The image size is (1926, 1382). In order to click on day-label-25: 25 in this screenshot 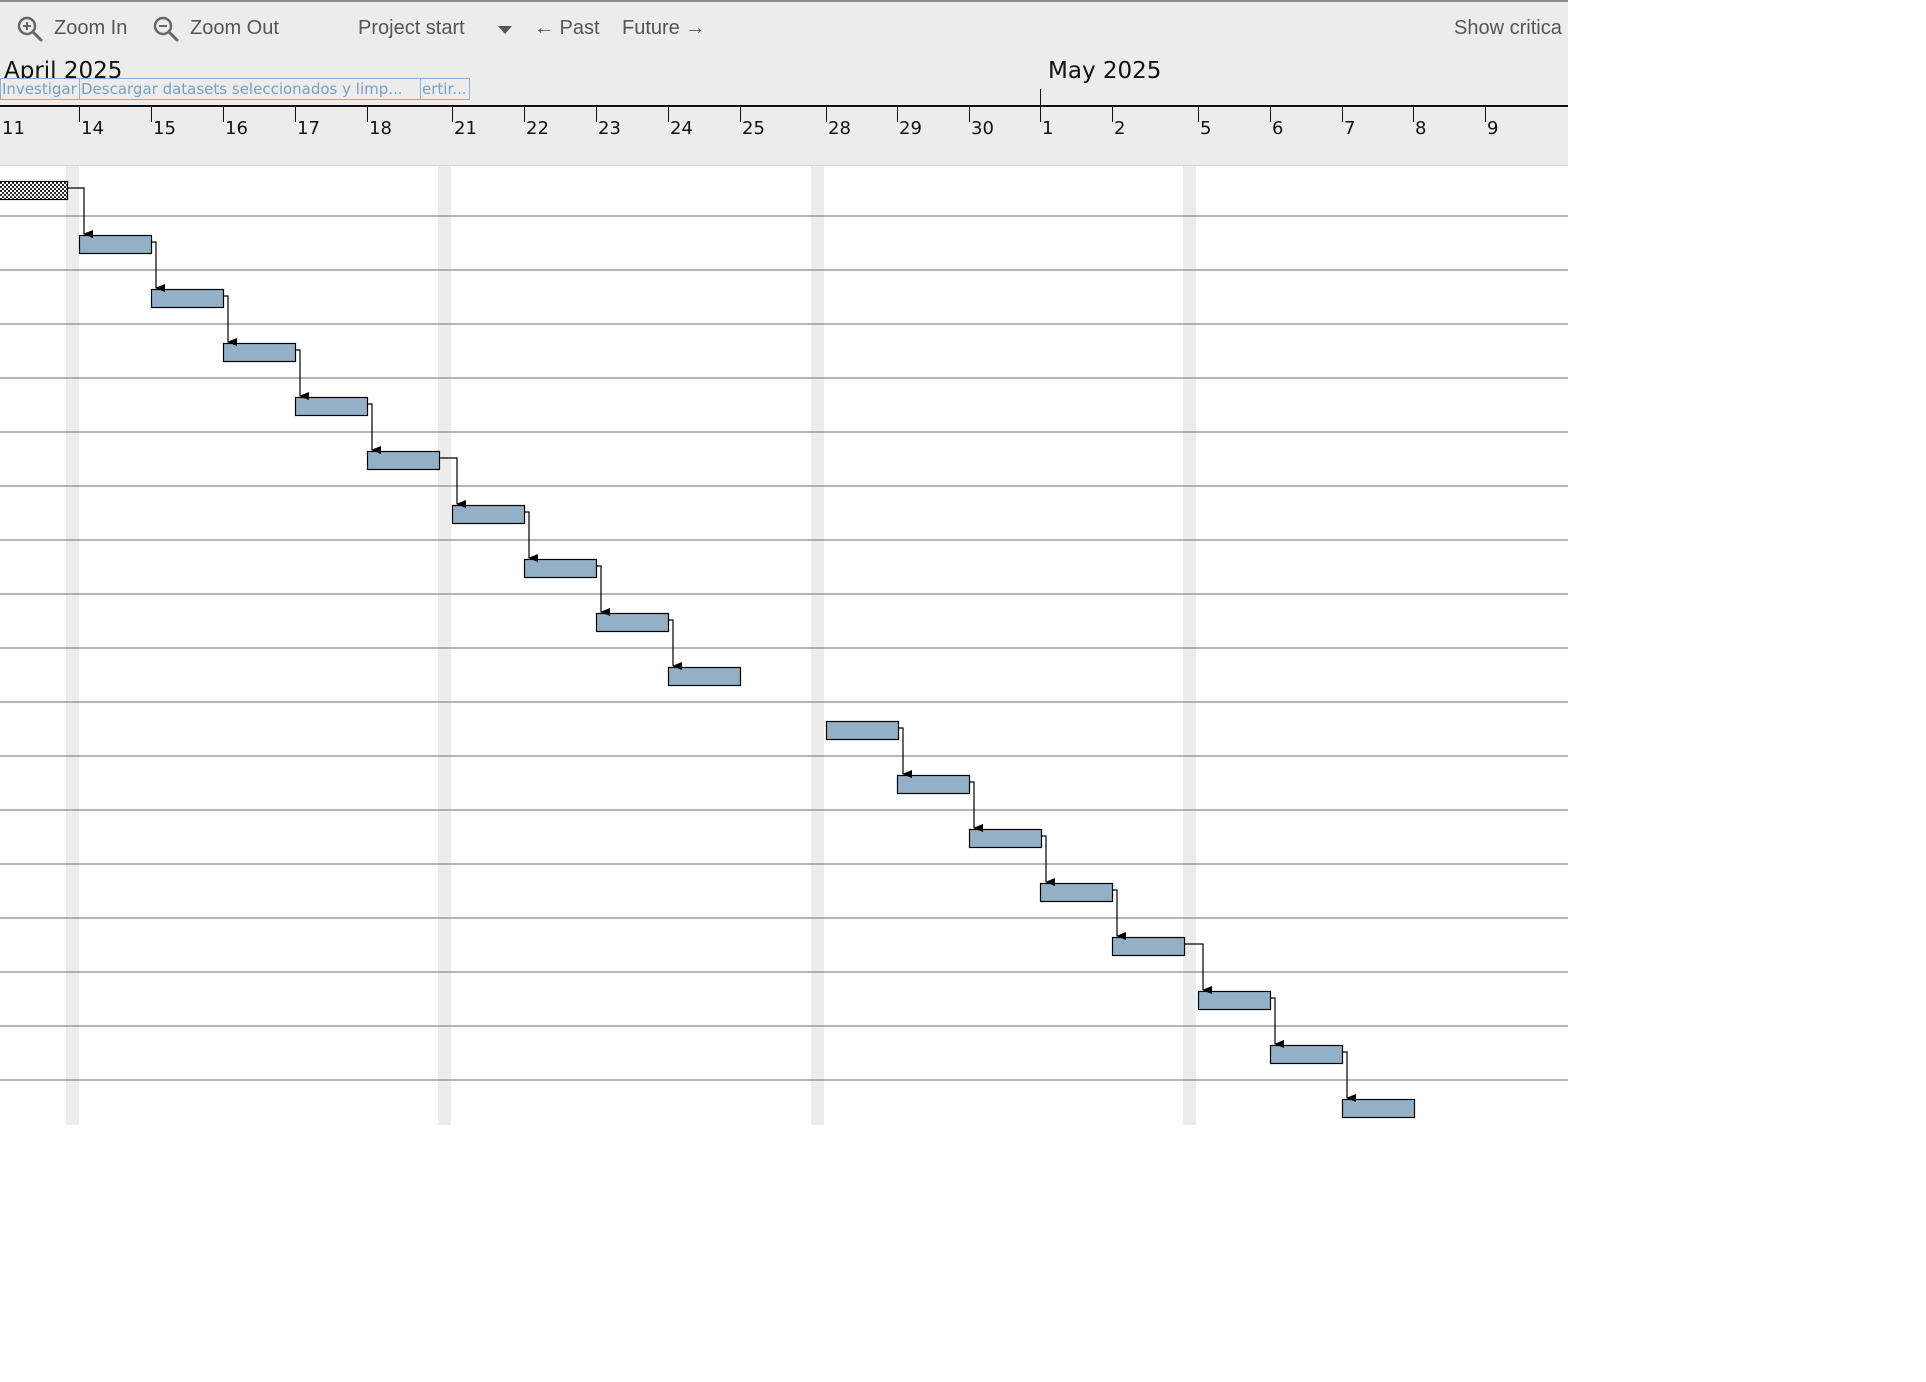, I will do `click(753, 128)`.